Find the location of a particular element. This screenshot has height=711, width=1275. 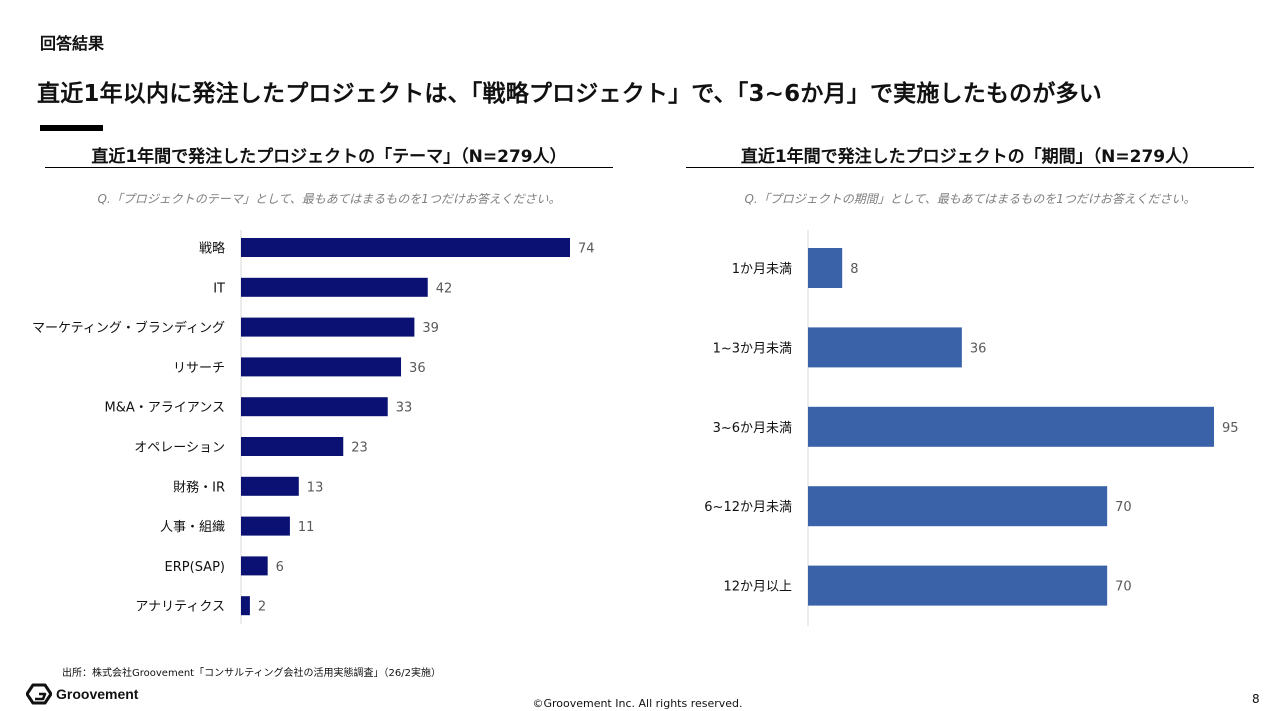

copyright: ©Groovement Inc. All rights reserved. is located at coordinates (637, 703).